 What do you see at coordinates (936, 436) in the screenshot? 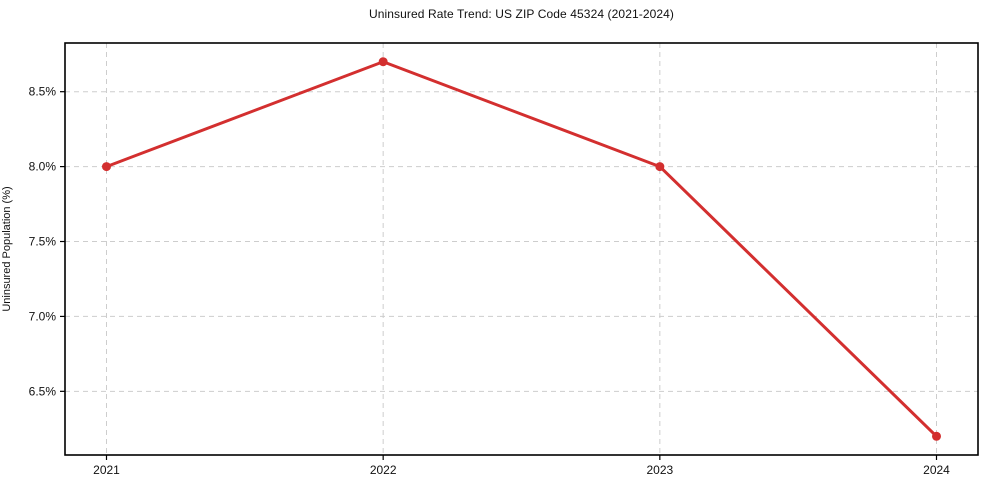
I see `data-point-2024` at bounding box center [936, 436].